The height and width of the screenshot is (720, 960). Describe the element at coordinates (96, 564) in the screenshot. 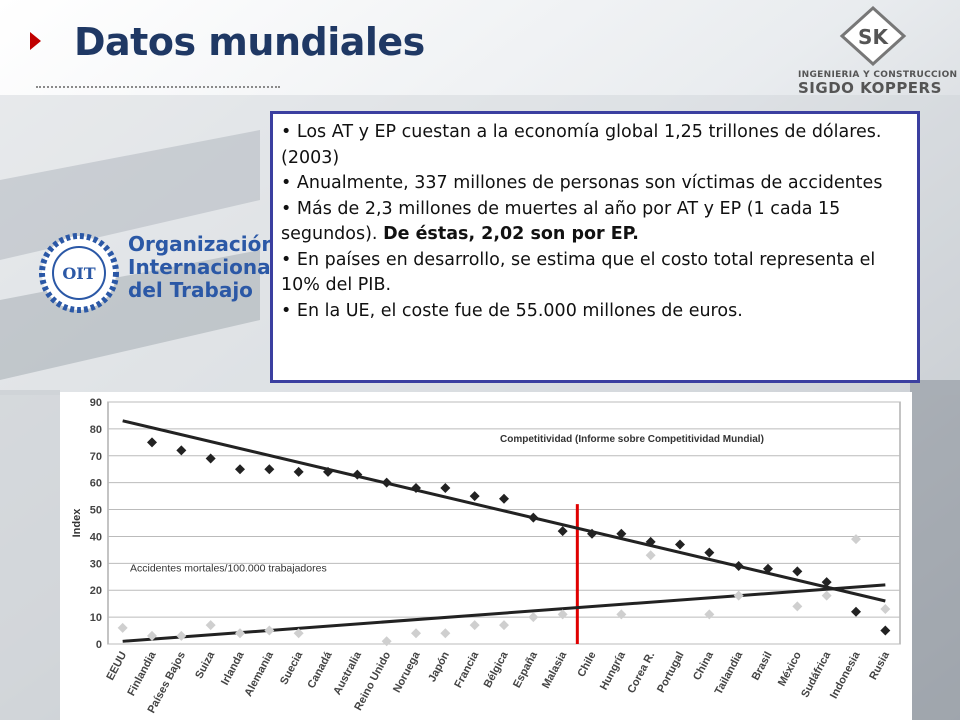

I see `y-tick-label: 30` at that location.